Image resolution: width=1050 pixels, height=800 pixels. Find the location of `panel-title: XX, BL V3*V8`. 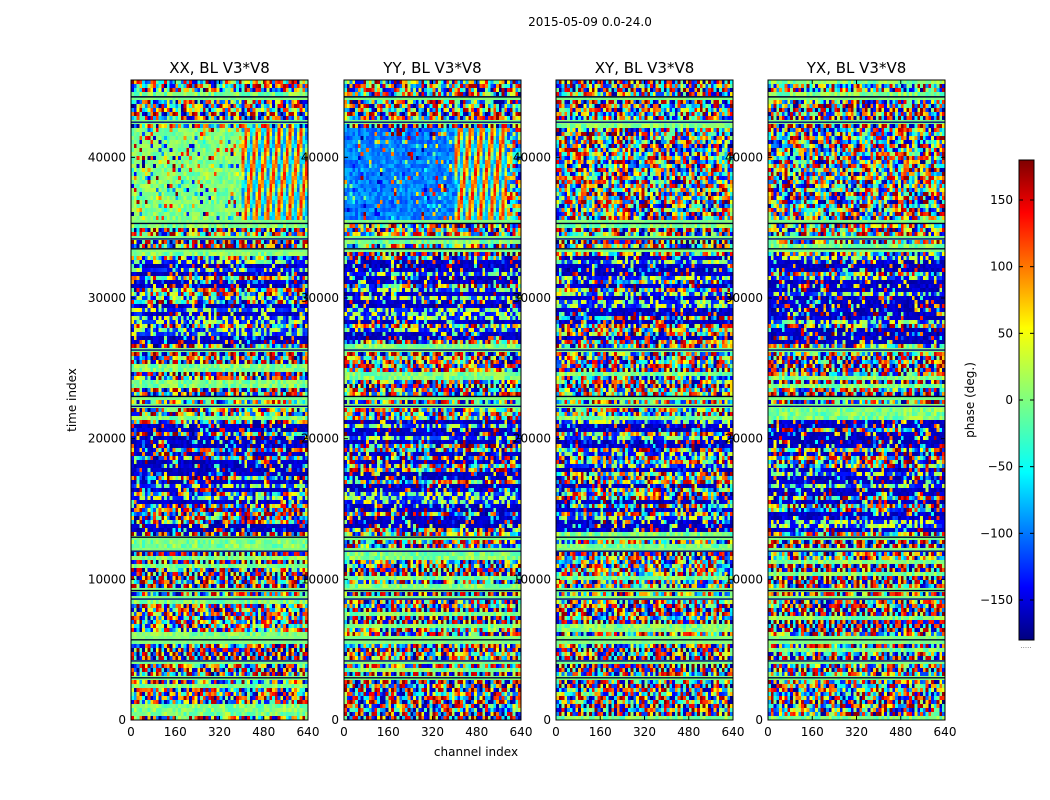

panel-title: XX, BL V3*V8 is located at coordinates (219, 68).